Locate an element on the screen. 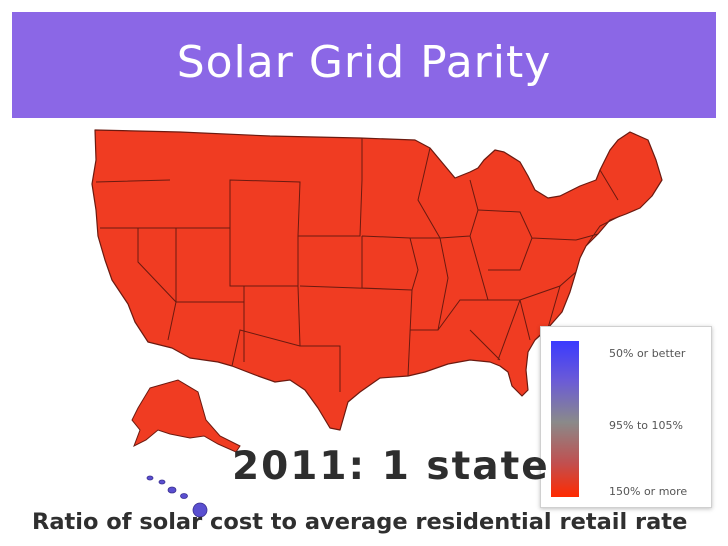  legend-label-middle: 95% to 105% is located at coordinates (646, 425).